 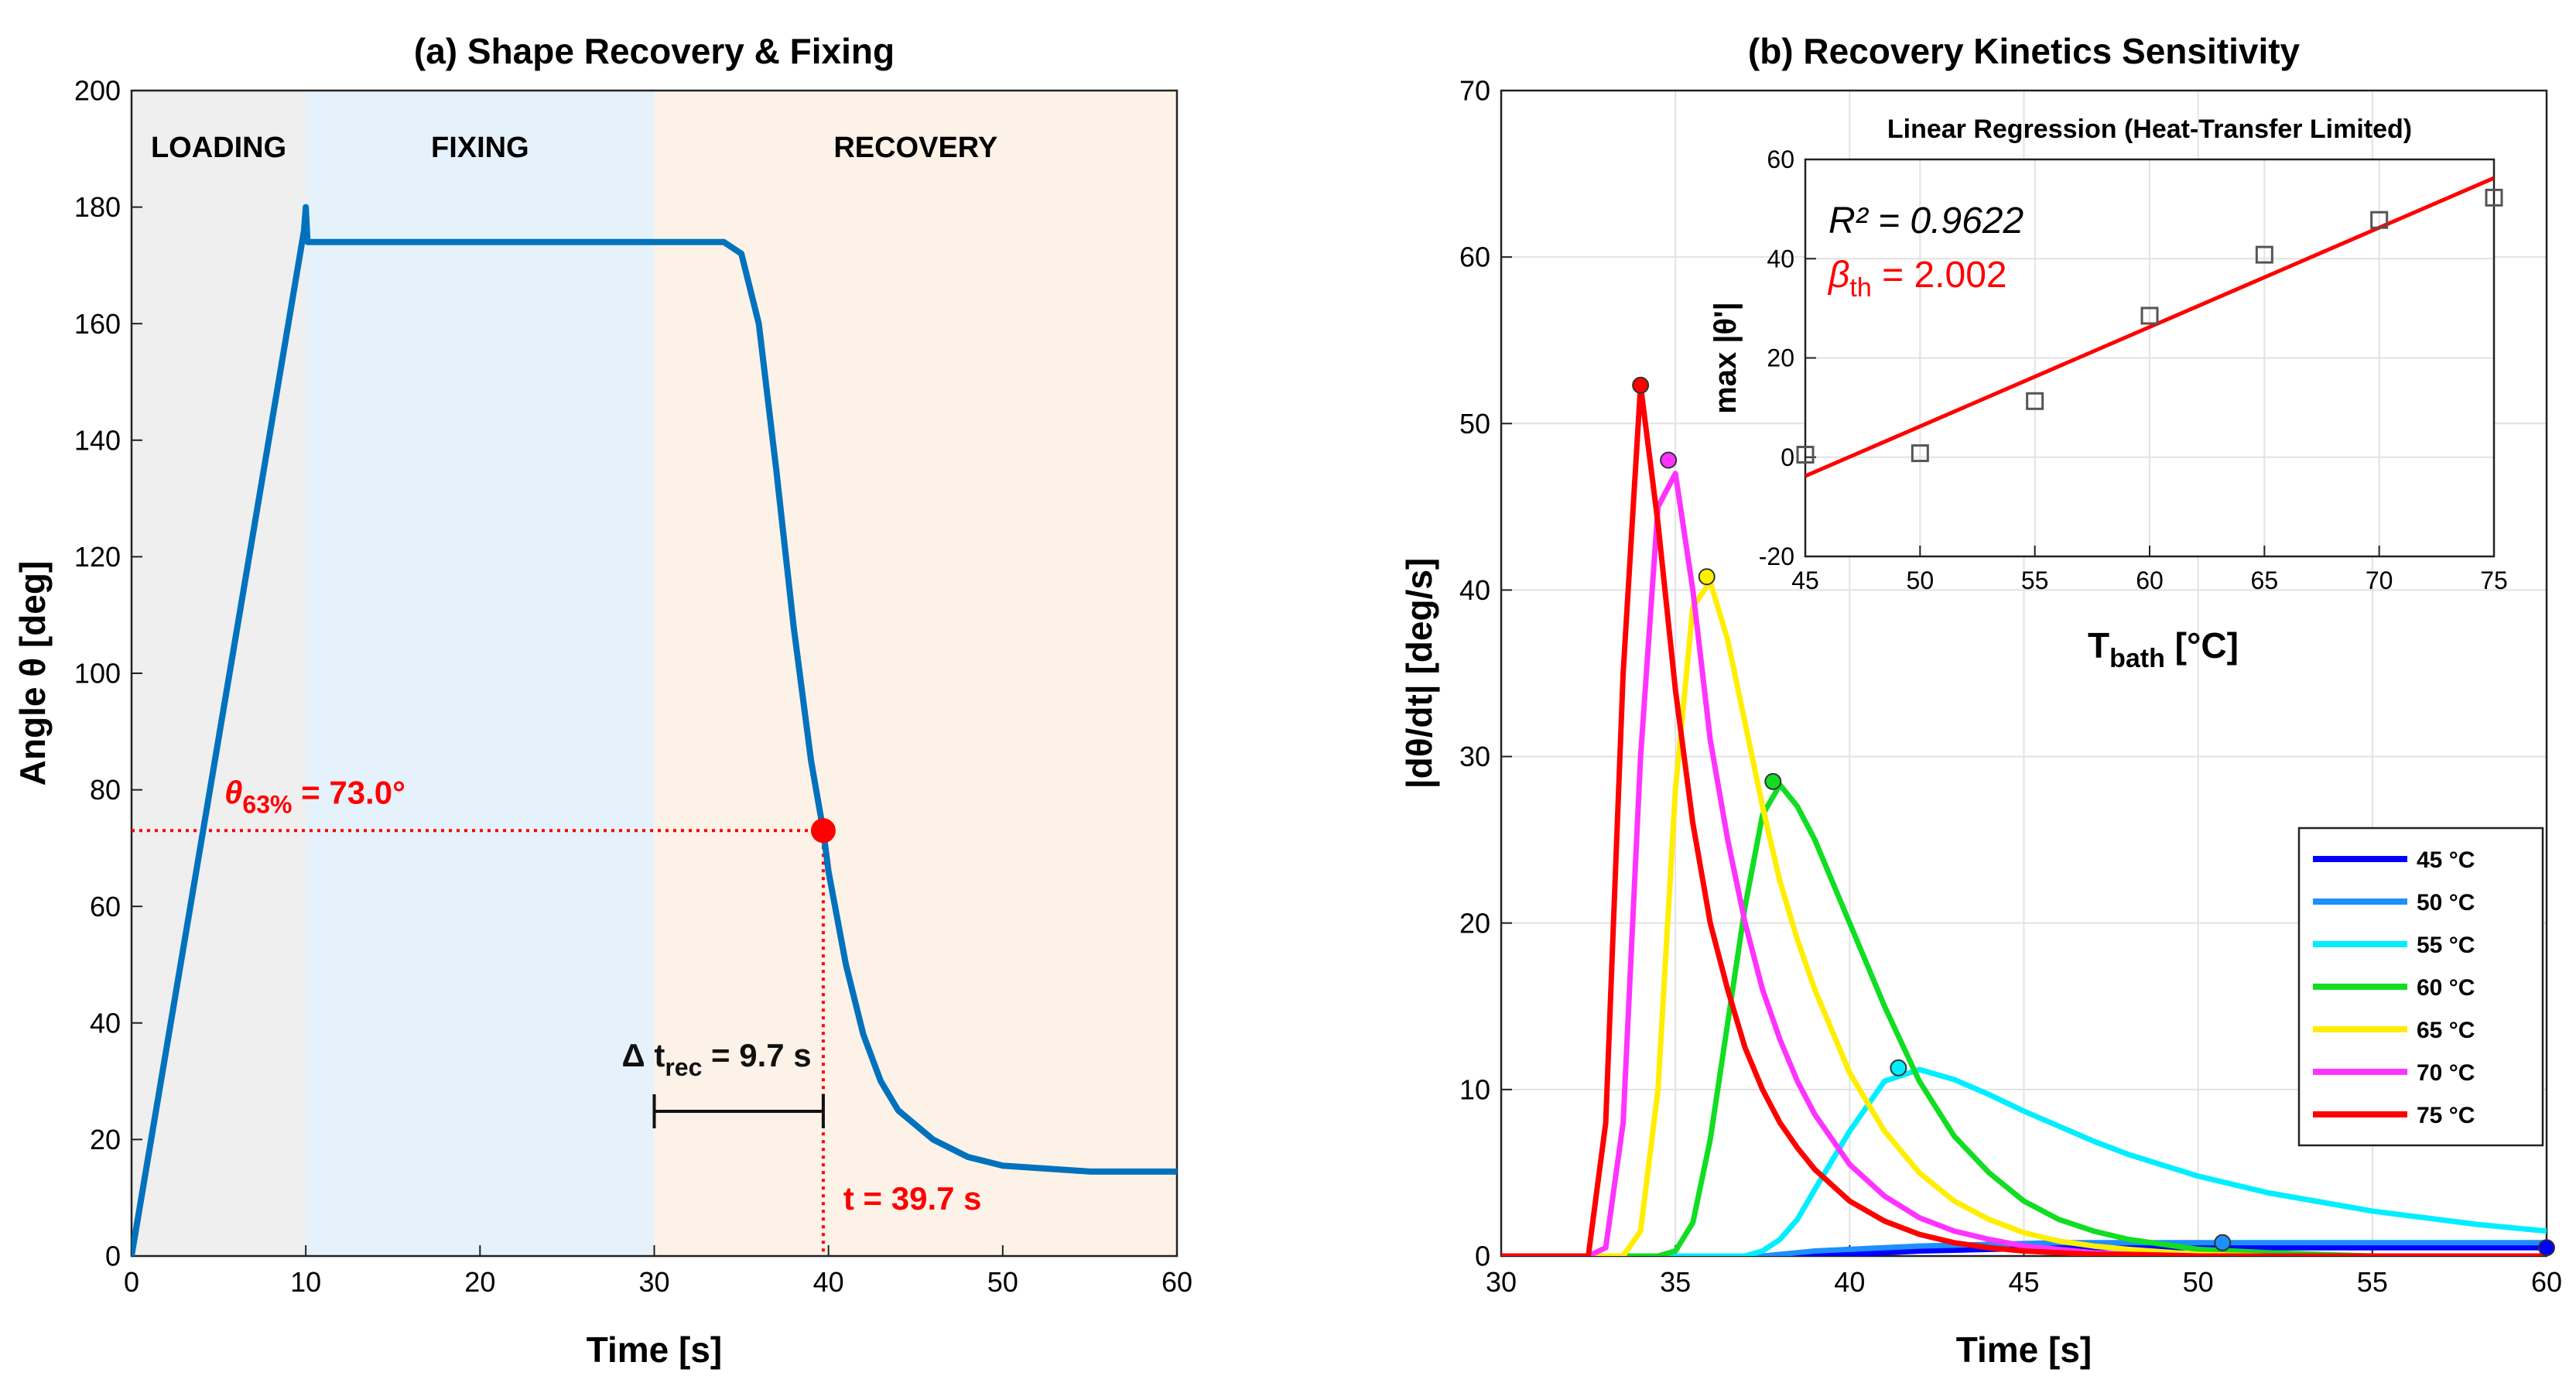 I want to click on x-tick-label: 70, so click(x=2380, y=580).